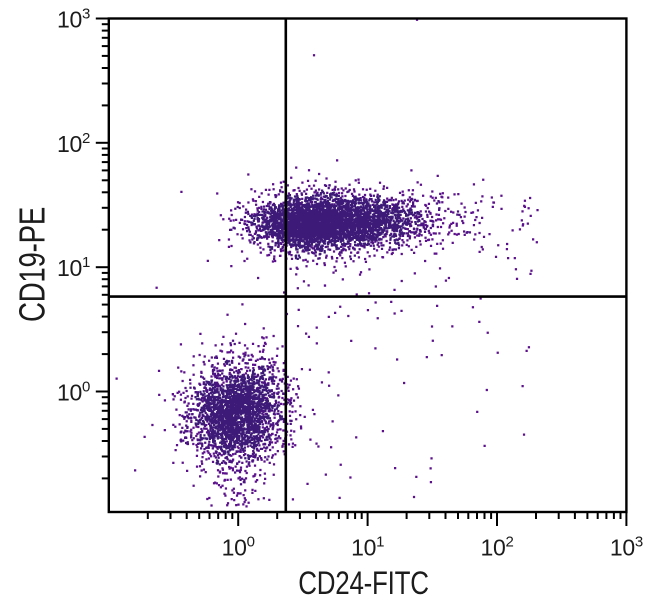  Describe the element at coordinates (32, 264) in the screenshot. I see `svg-text: CD19-PE` at that location.